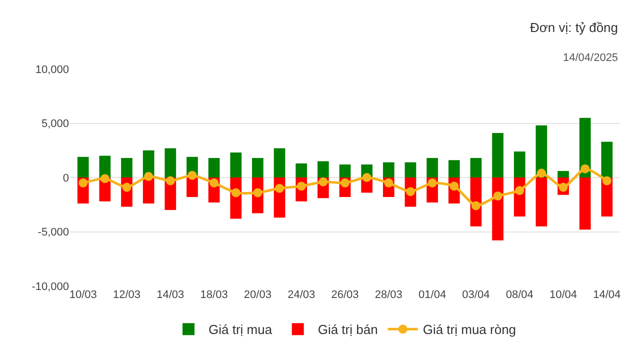  What do you see at coordinates (50, 286) in the screenshot?
I see `y-tick-label: -10,000` at bounding box center [50, 286].